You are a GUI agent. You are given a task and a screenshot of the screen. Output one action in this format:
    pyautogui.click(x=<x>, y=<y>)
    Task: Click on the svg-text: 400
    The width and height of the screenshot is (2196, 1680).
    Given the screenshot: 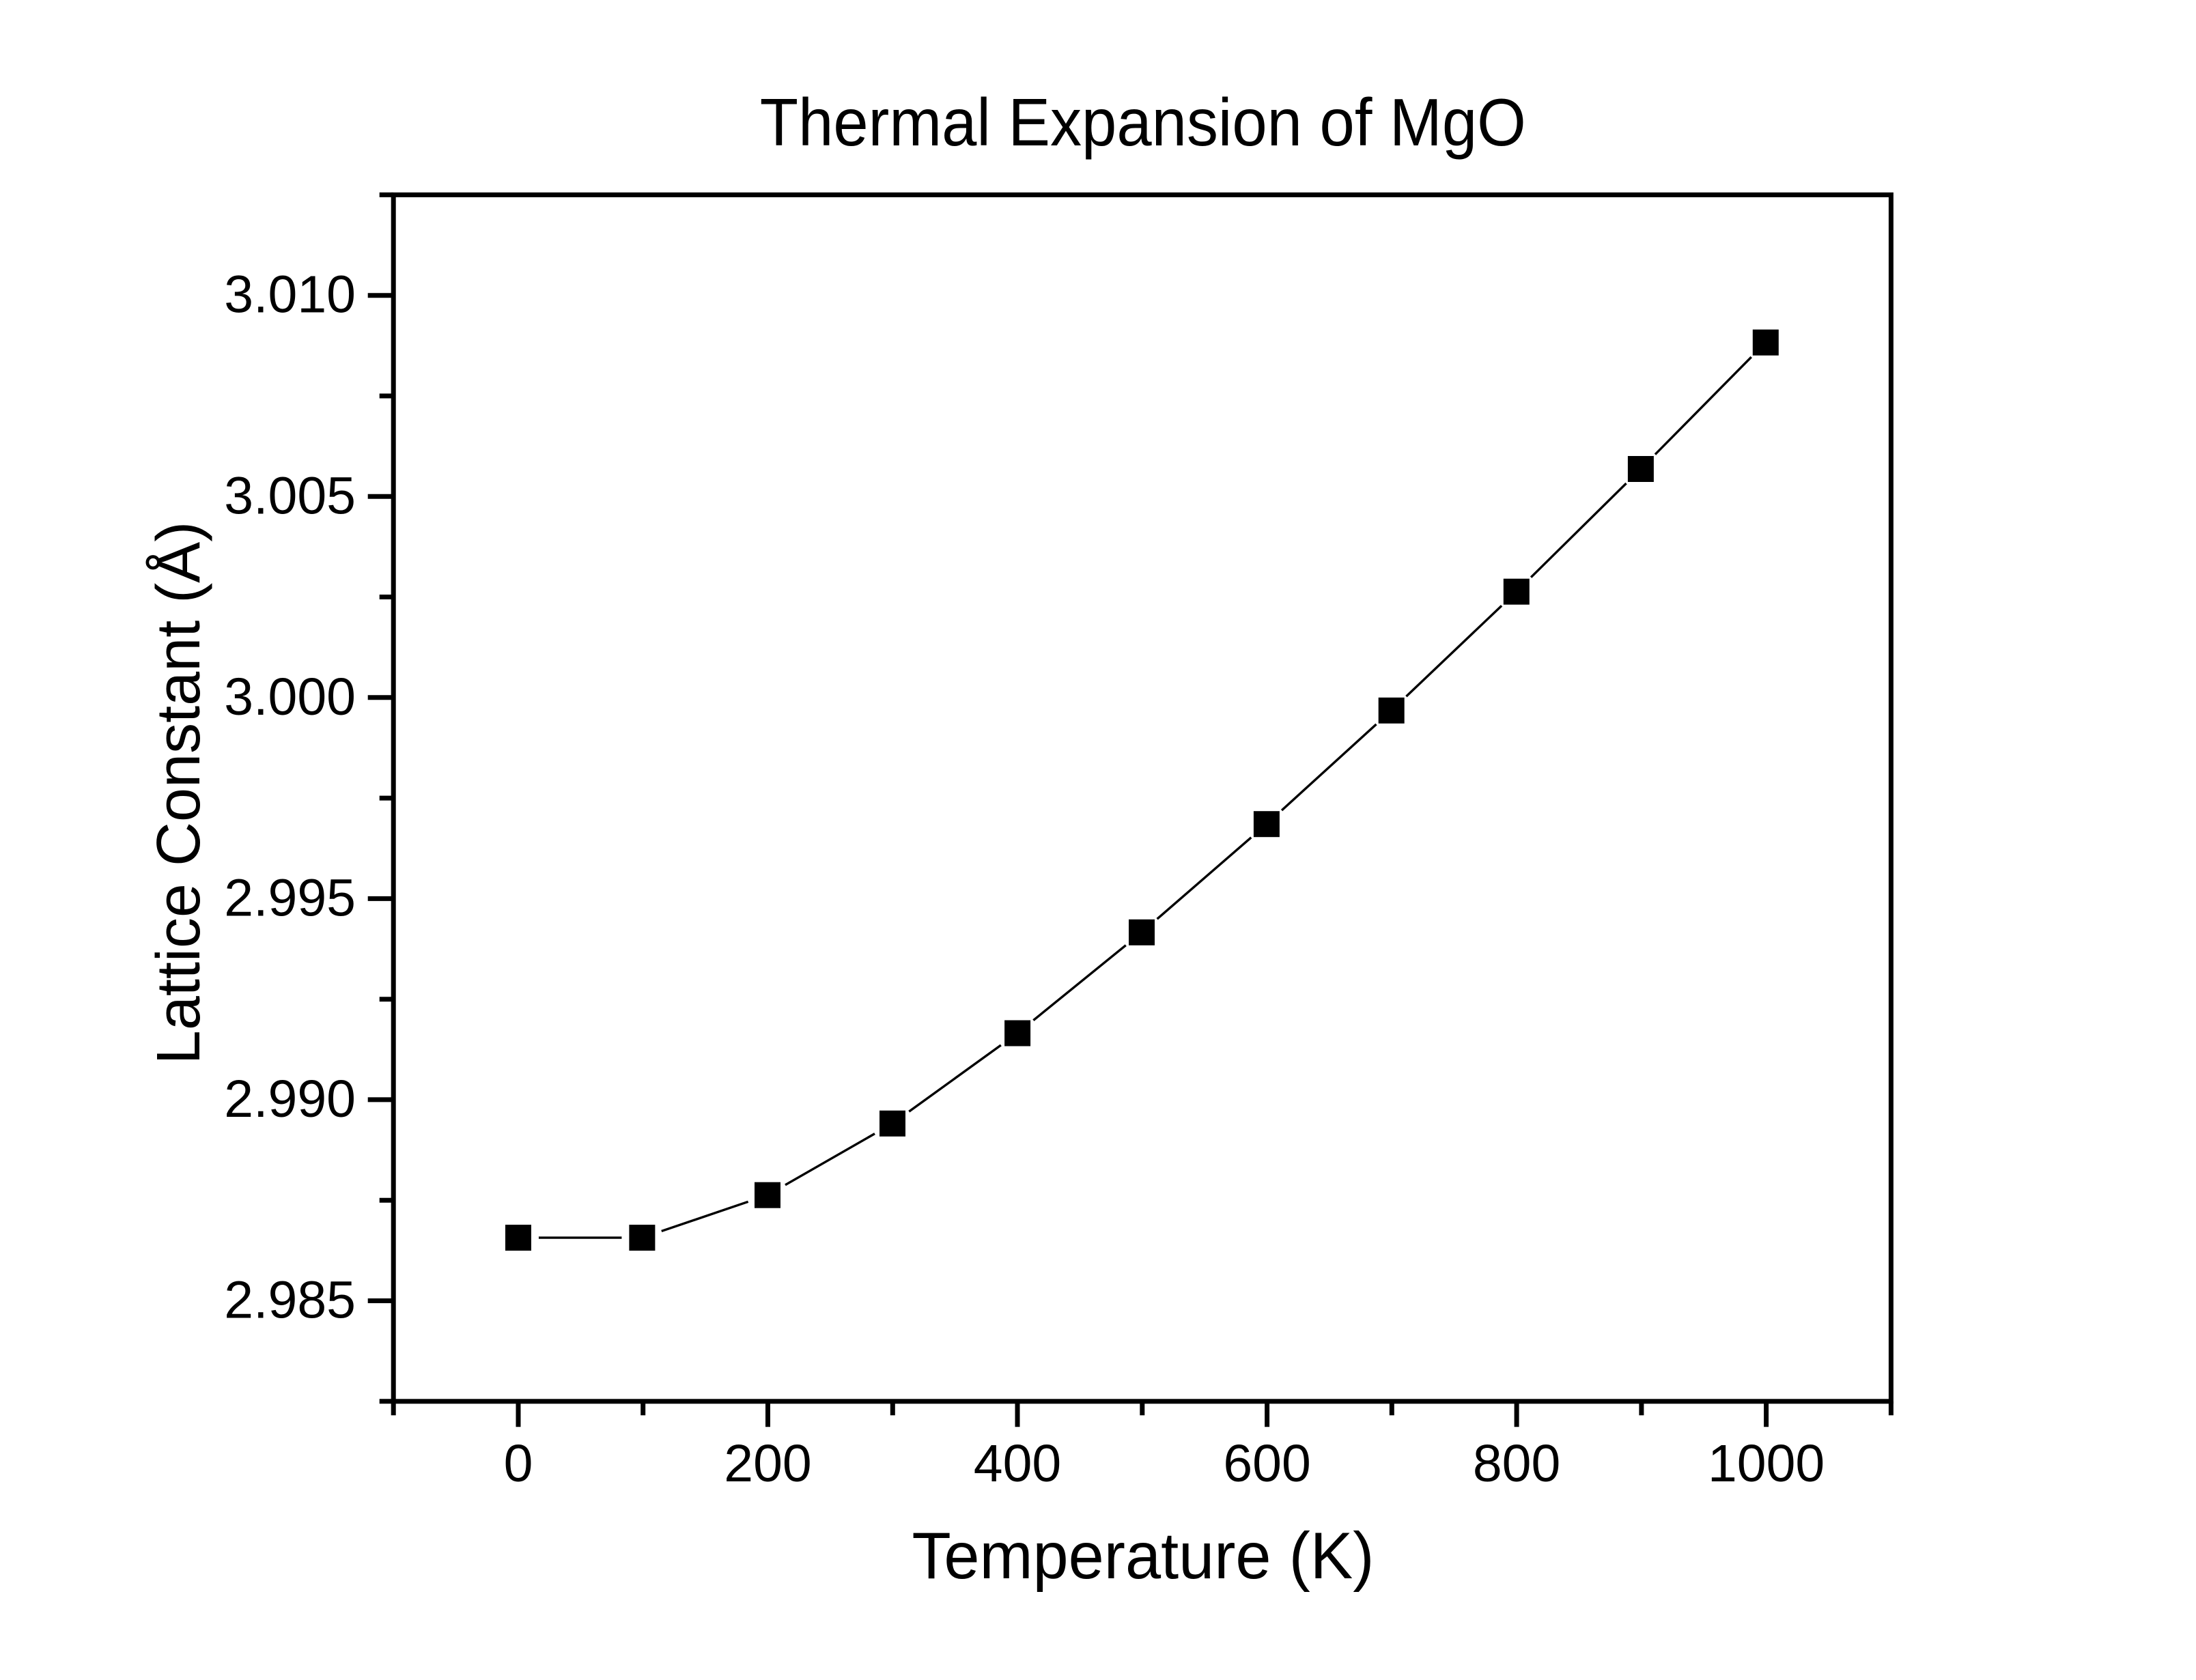 What is the action you would take?
    pyautogui.click(x=1018, y=1463)
    